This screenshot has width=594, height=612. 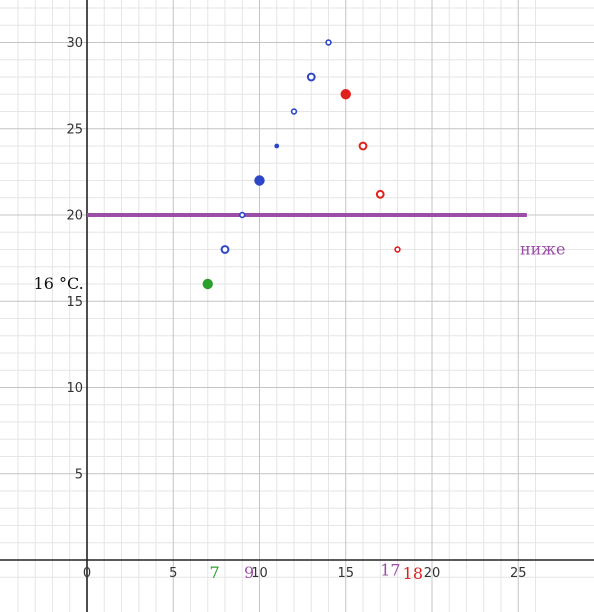 I want to click on annotation-label: 7, so click(x=214, y=572).